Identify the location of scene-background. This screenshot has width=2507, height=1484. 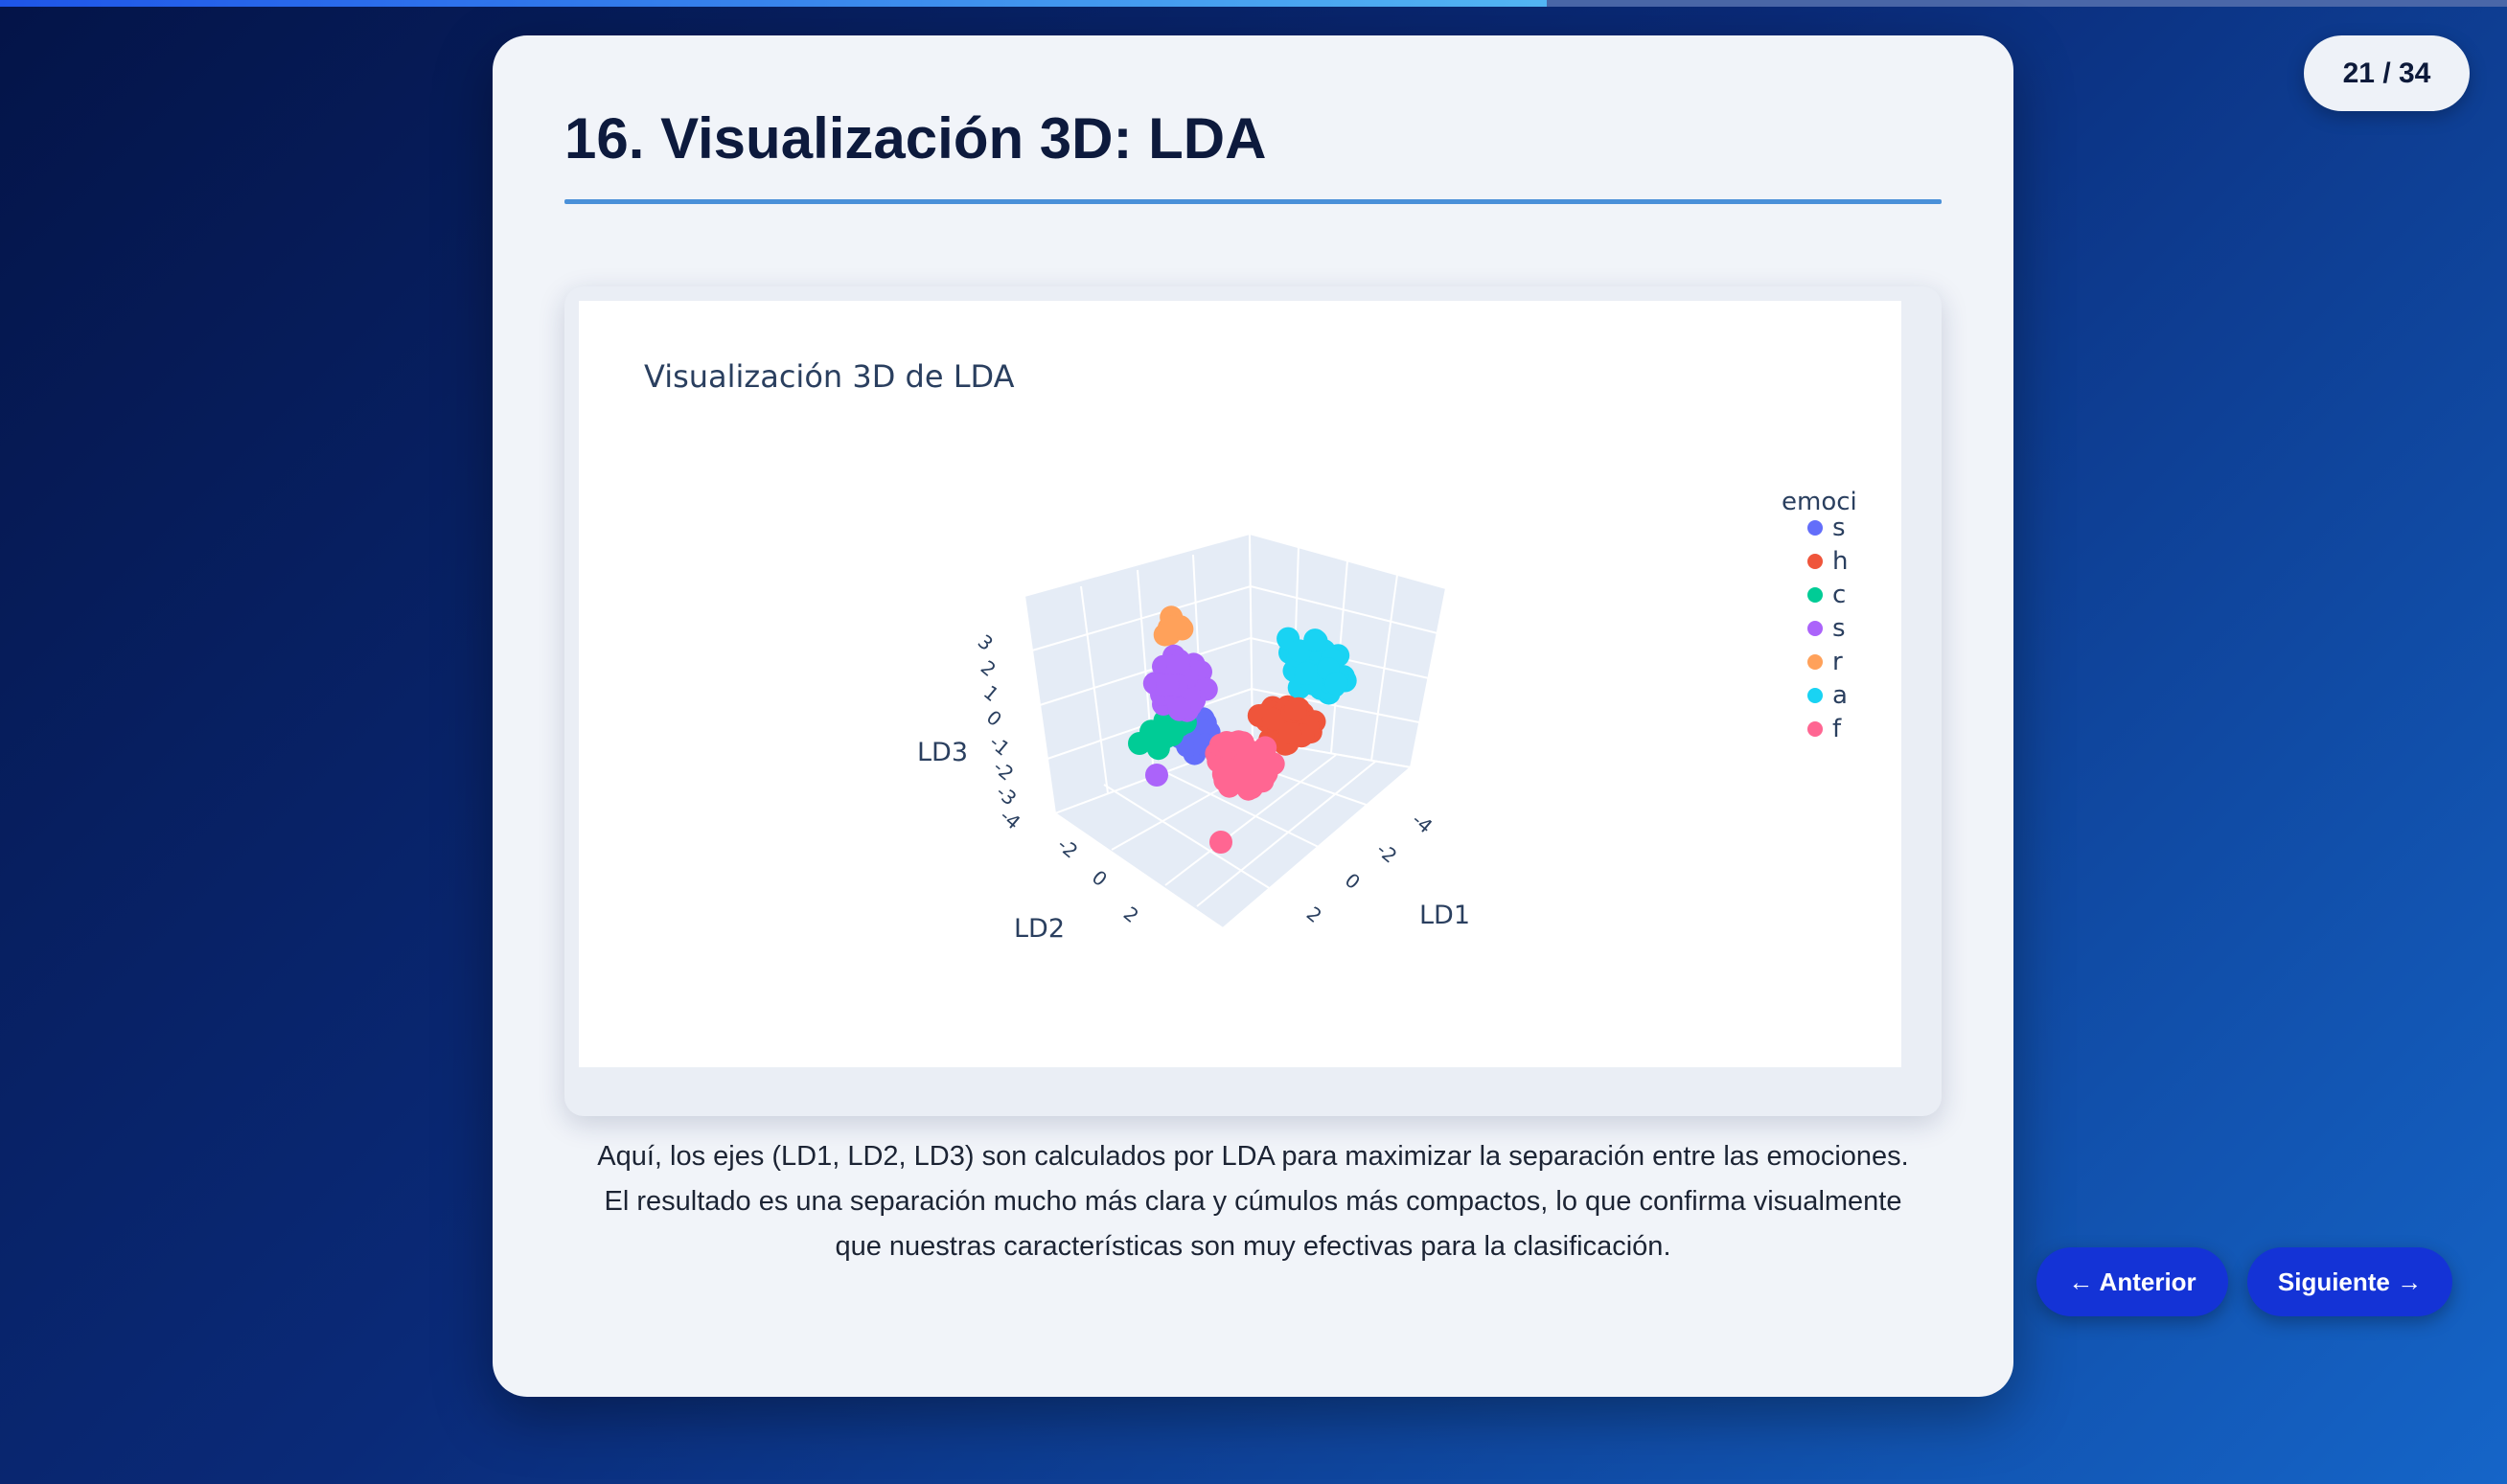
(1235, 731).